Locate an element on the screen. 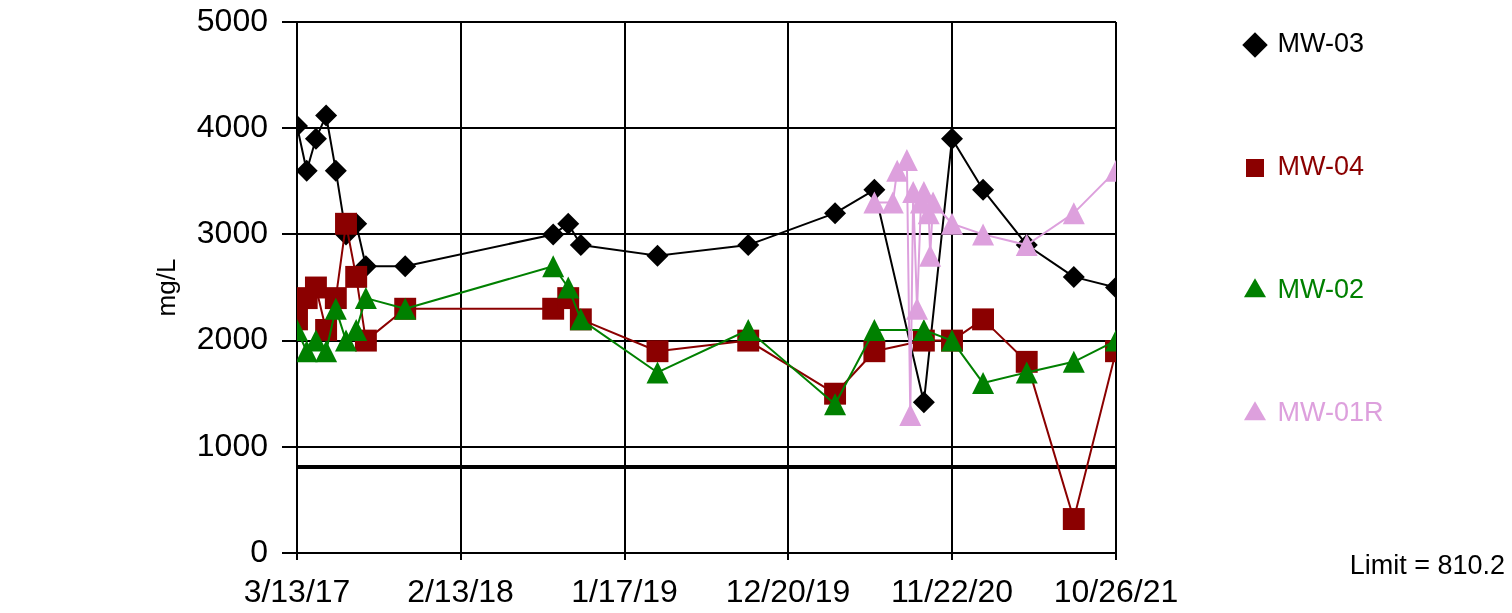 The image size is (1512, 613). y-tick-label: 1000 is located at coordinates (232, 444).